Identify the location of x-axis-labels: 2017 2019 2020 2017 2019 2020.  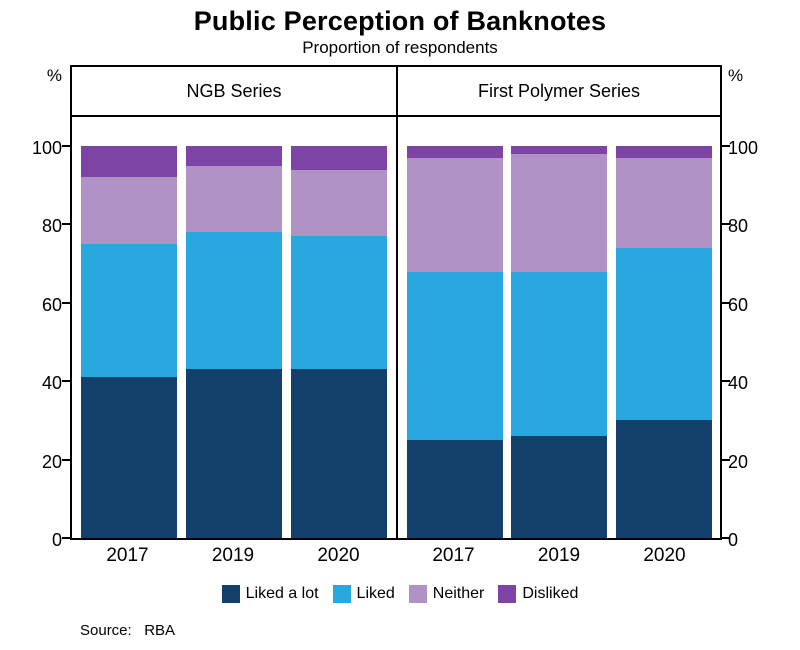
(396, 558).